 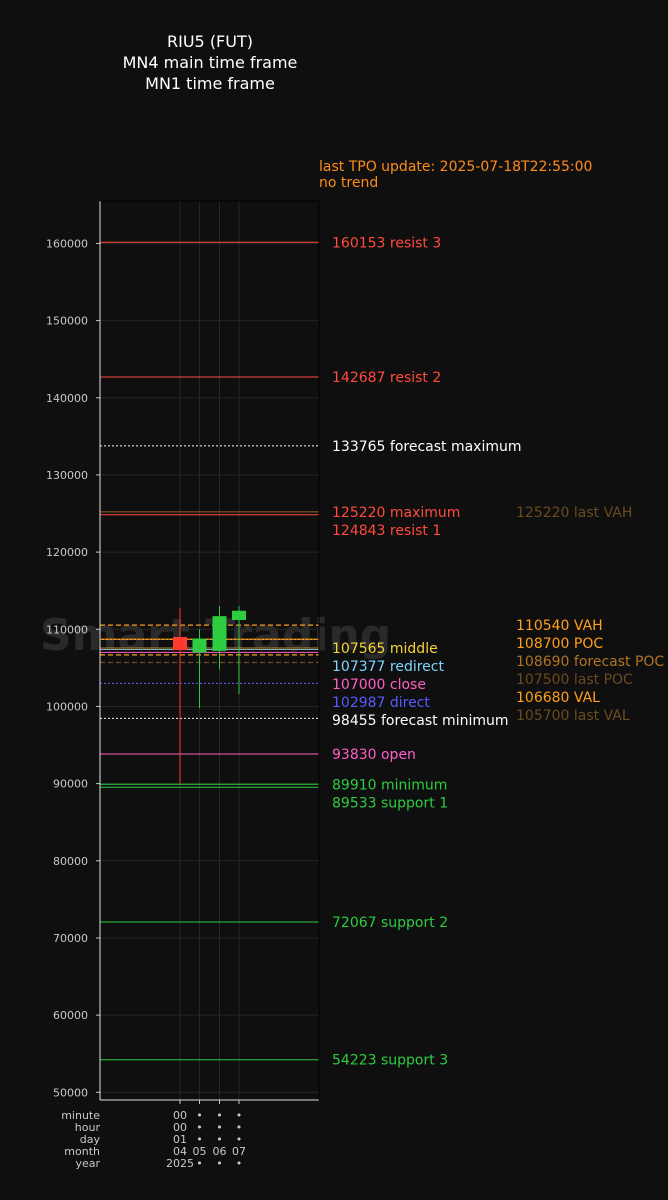 I want to click on level-label: 133765 forecast maximum, so click(x=427, y=447).